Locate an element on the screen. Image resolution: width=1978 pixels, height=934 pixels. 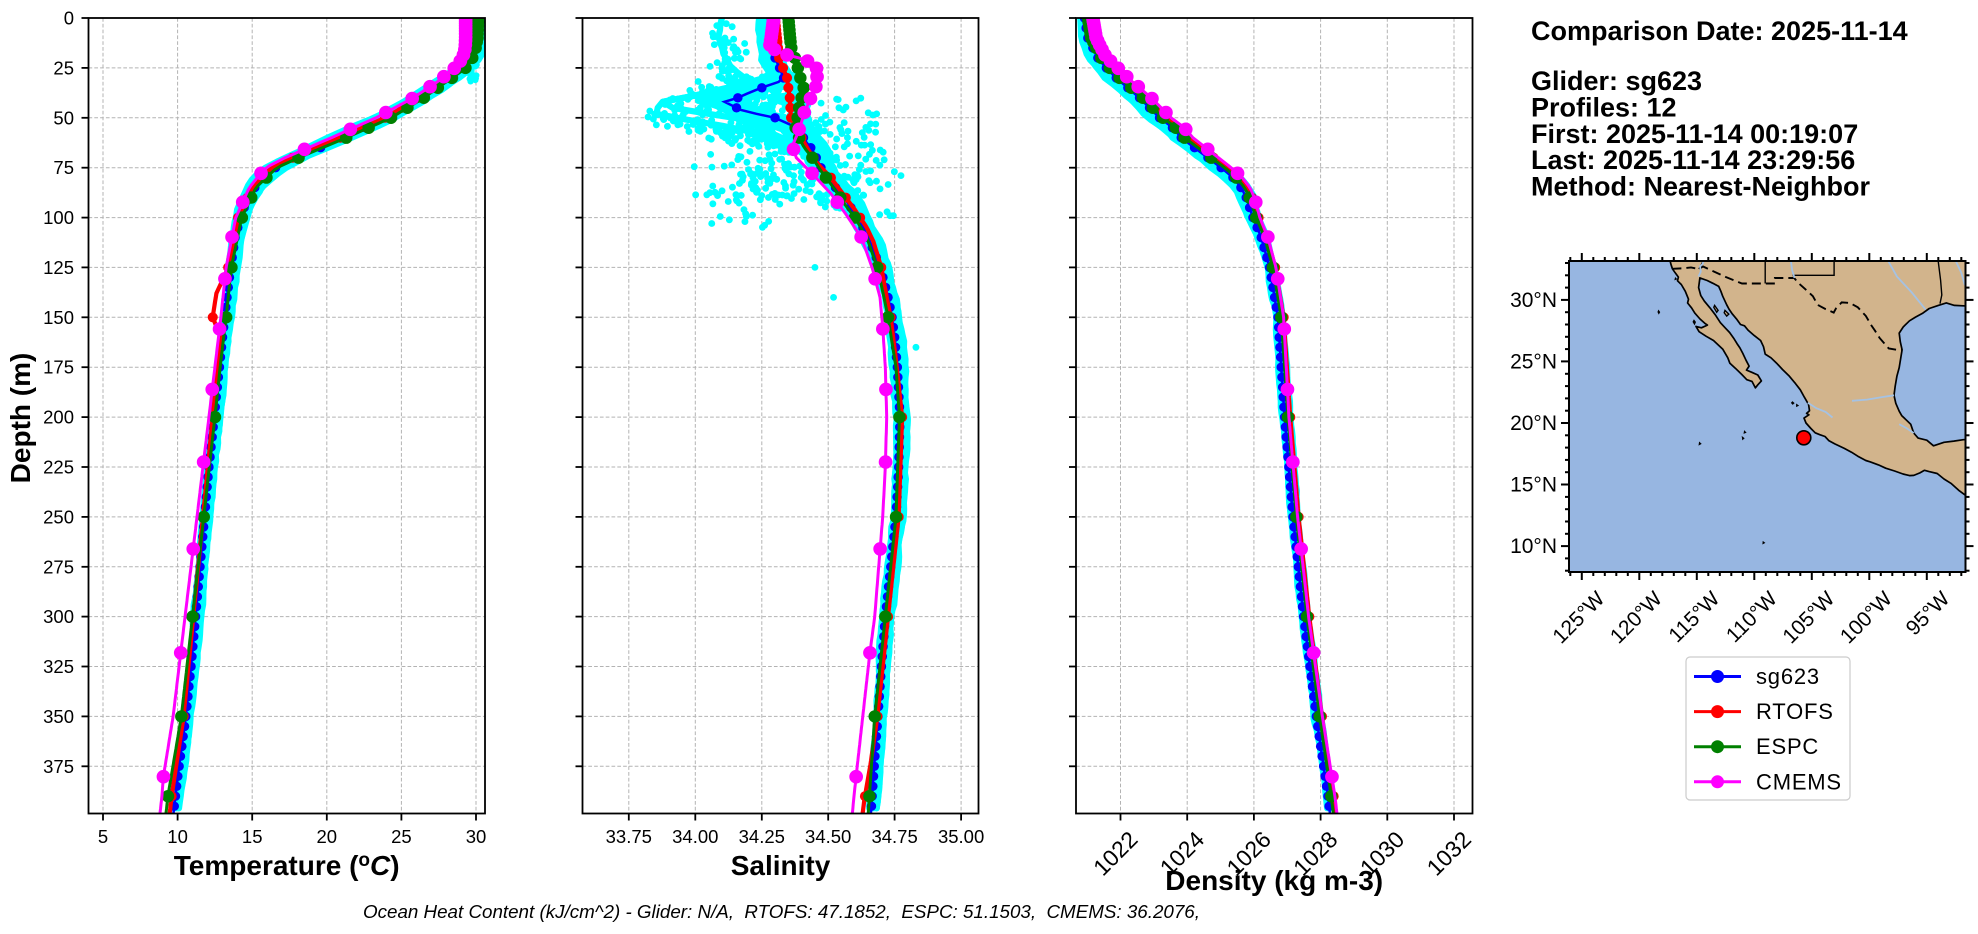
svg-text: 34.75 is located at coordinates (894, 836).